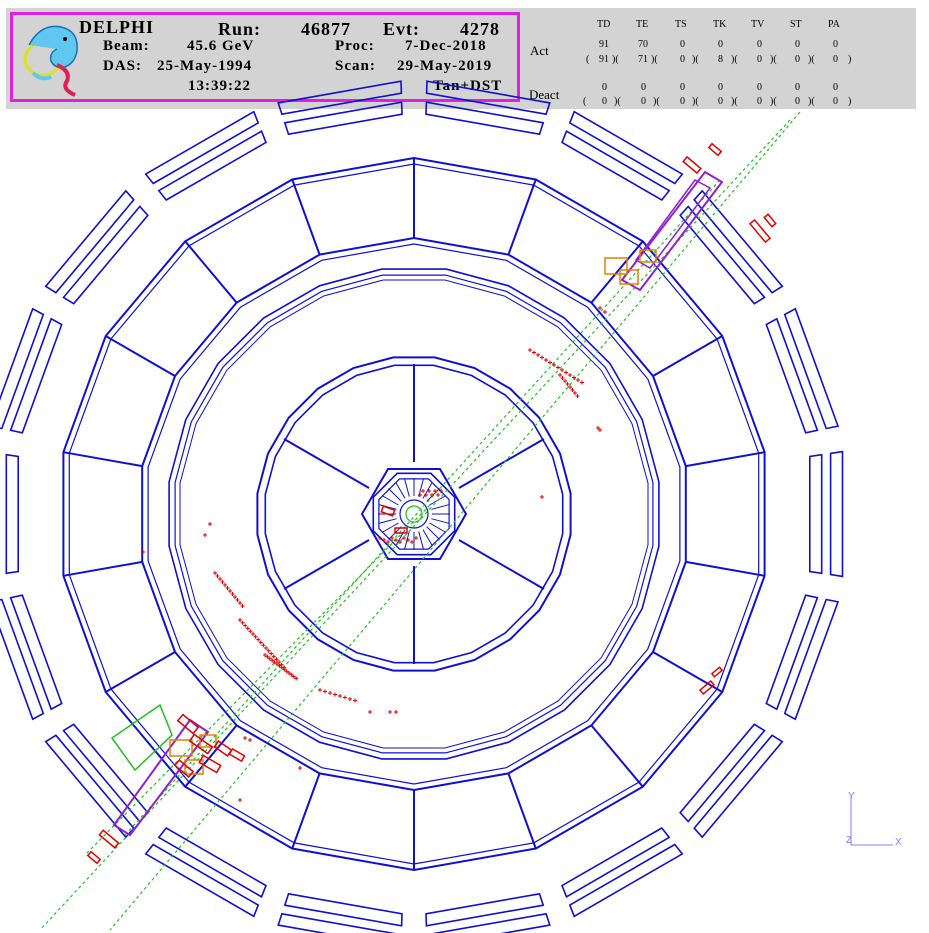  Describe the element at coordinates (835, 101) in the screenshot. I see `deact-paren-pa: 0` at that location.